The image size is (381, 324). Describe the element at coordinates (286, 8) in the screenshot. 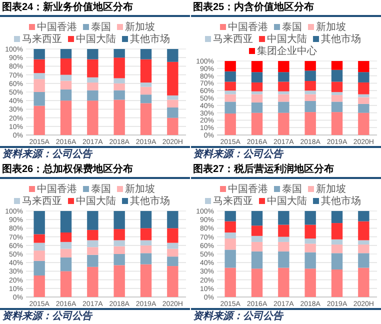

I see `chart-title: 图表25：内含价值地区分布` at that location.